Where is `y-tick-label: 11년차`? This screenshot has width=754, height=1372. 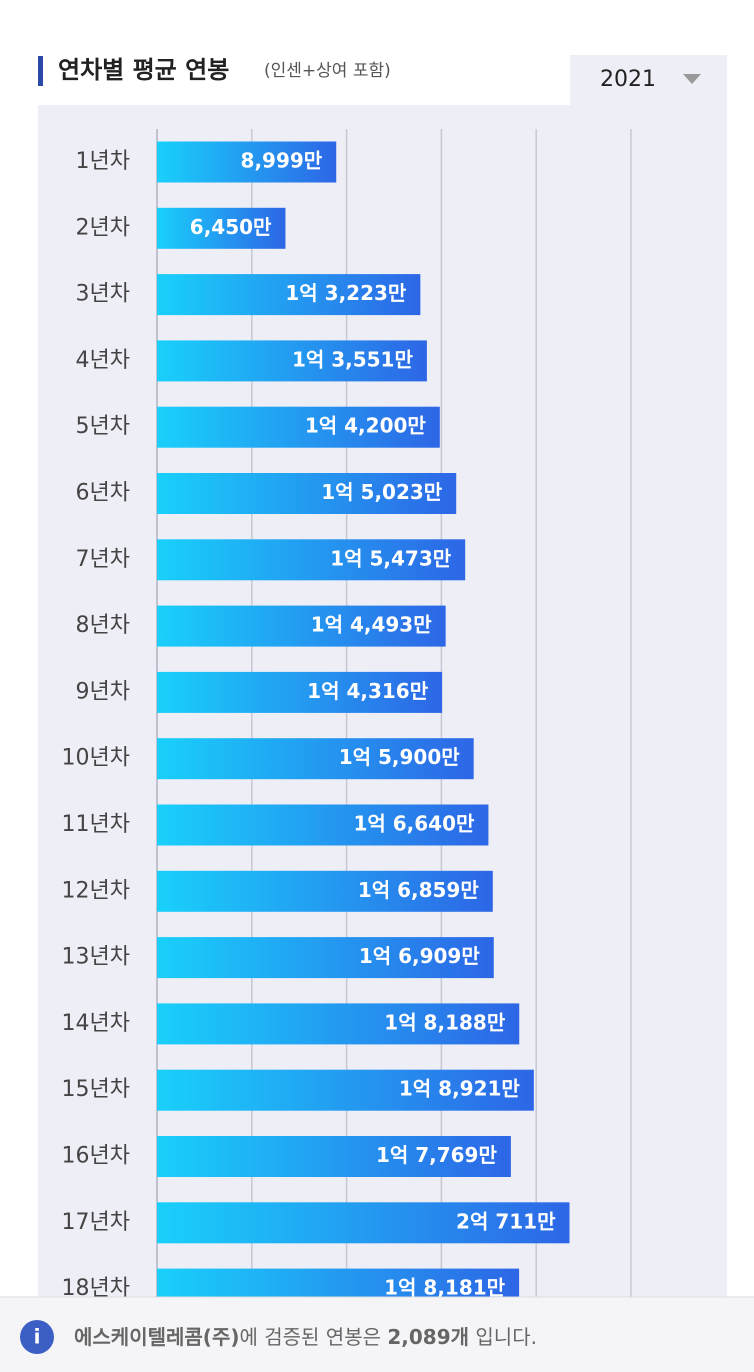 y-tick-label: 11년차 is located at coordinates (96, 824).